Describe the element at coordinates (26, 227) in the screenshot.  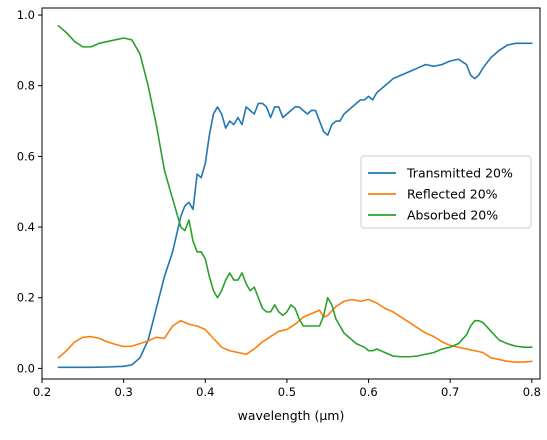
I see `y-tick-label: 0.4` at that location.